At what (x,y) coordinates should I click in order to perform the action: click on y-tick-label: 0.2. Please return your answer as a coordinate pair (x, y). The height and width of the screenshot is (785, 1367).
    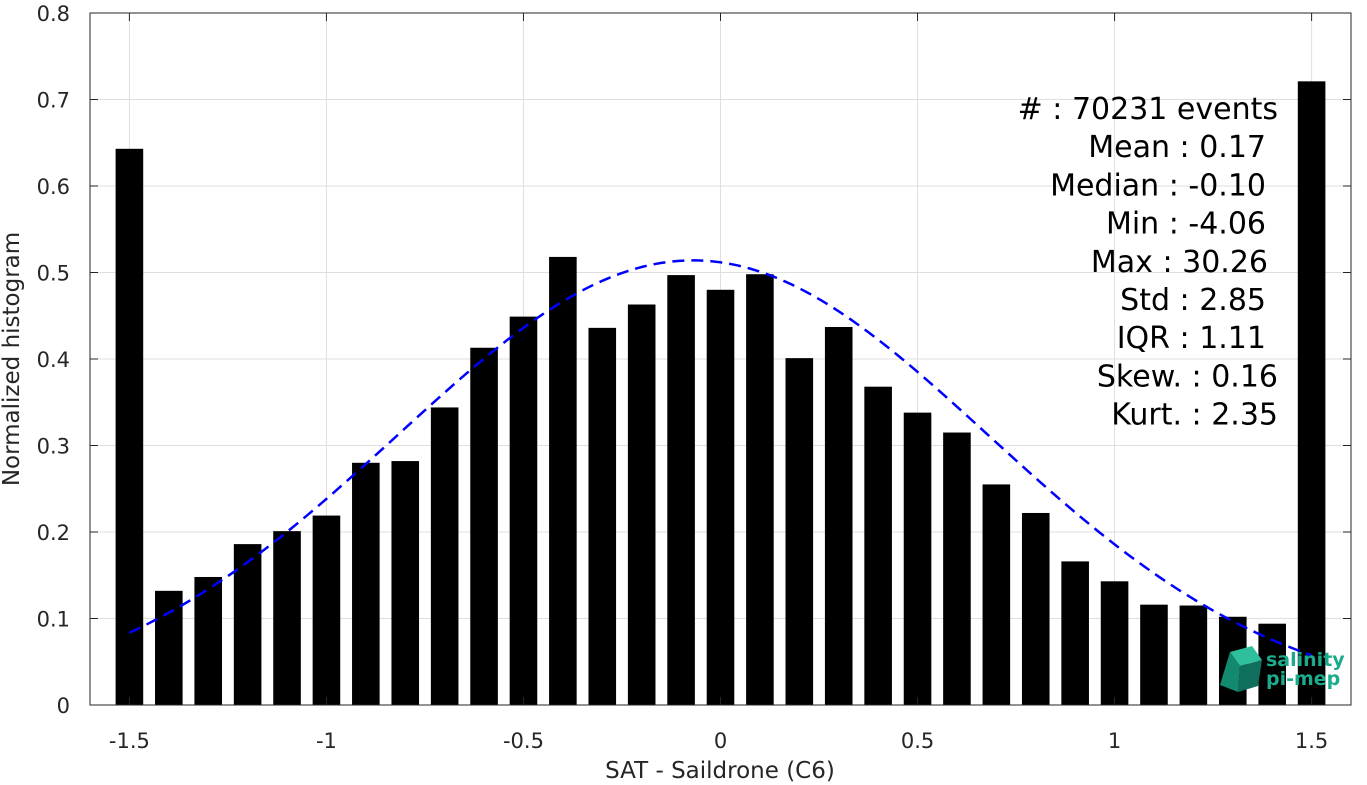
    Looking at the image, I should click on (53, 533).